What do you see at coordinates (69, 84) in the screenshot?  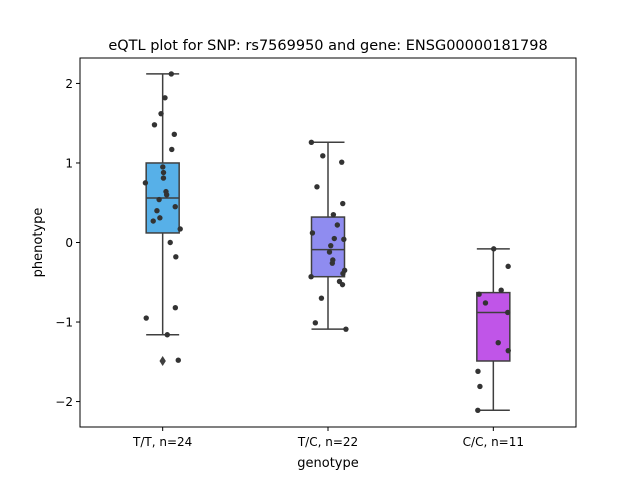 I see `y-tick-label: 2` at bounding box center [69, 84].